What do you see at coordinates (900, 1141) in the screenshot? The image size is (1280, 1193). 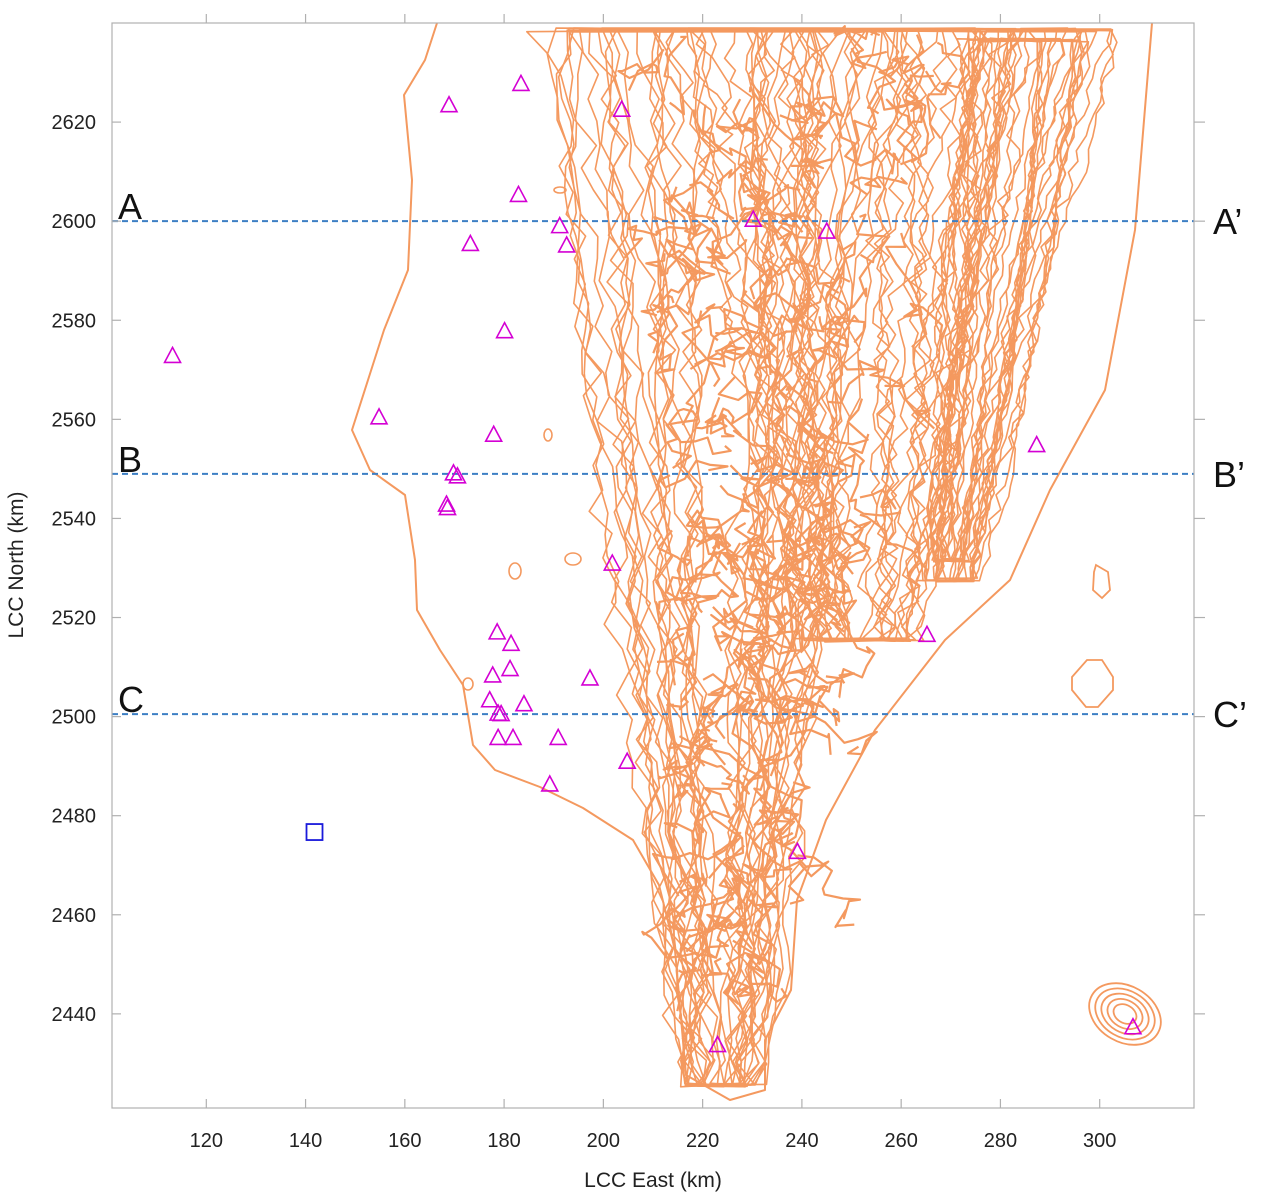 I see `x-tick-label: 260` at bounding box center [900, 1141].